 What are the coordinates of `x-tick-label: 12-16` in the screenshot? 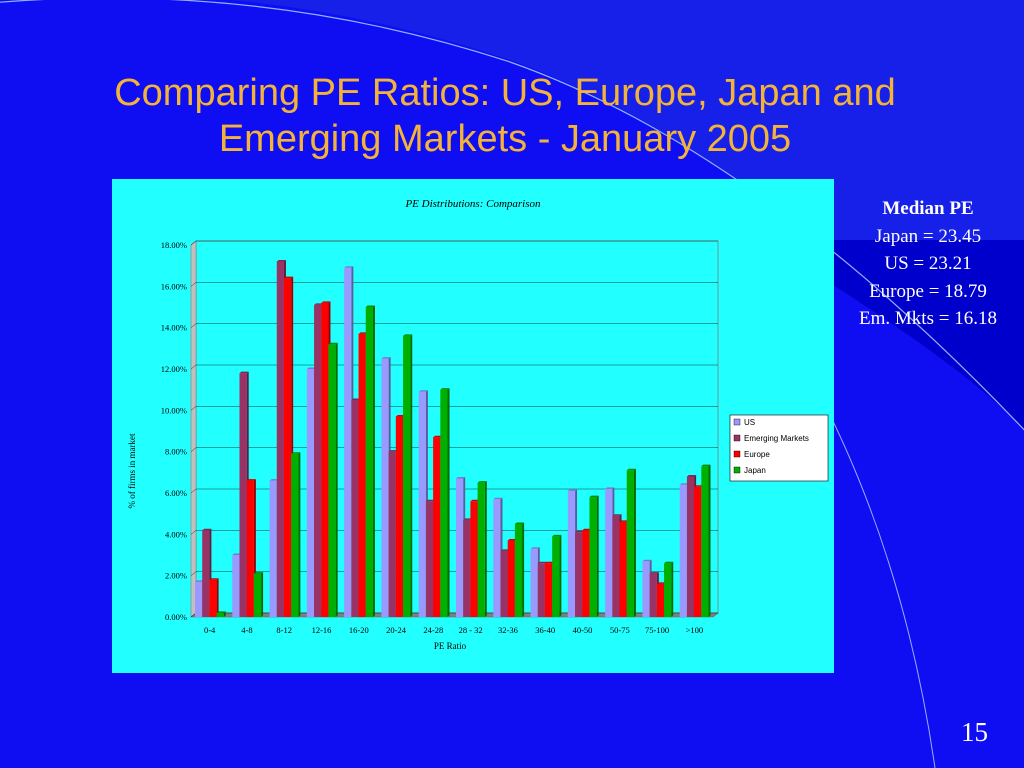 It's located at (322, 630).